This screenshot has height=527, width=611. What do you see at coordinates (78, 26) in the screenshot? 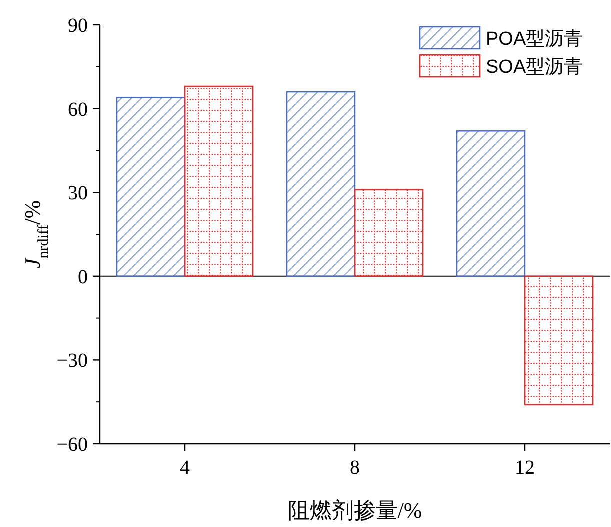
I see `y-tick-label: 90` at bounding box center [78, 26].